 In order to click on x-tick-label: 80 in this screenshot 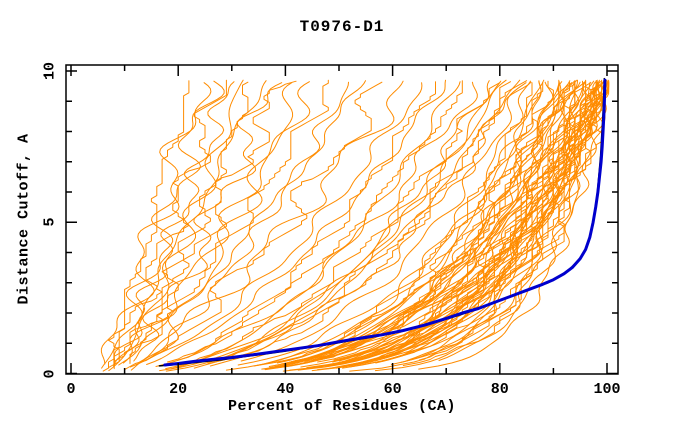, I will do `click(499, 389)`.